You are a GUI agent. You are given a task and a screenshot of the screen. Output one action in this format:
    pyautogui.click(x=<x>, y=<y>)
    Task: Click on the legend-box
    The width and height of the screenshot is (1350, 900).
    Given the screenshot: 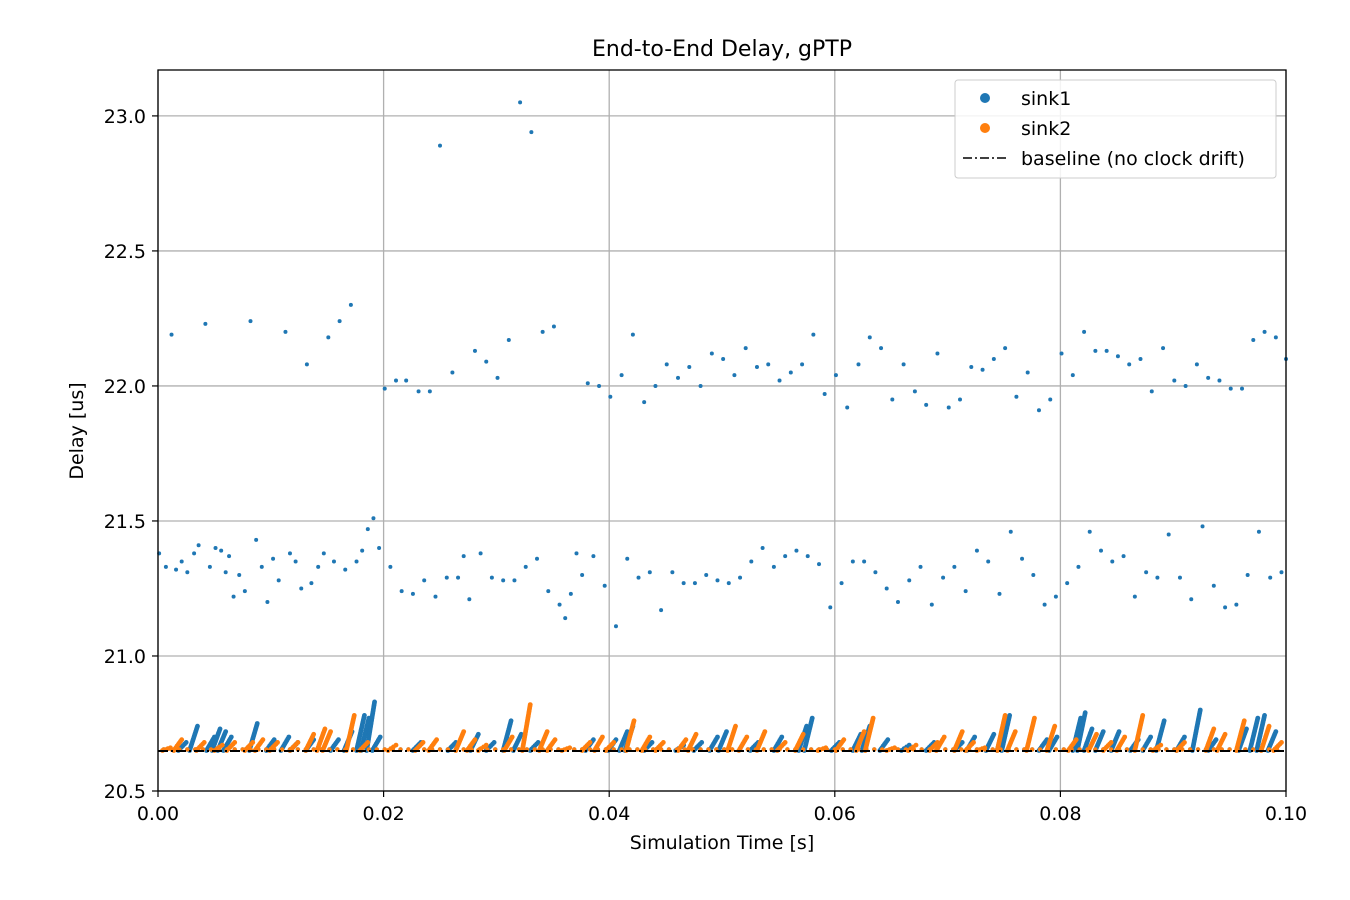 What is the action you would take?
    pyautogui.click(x=1115, y=129)
    